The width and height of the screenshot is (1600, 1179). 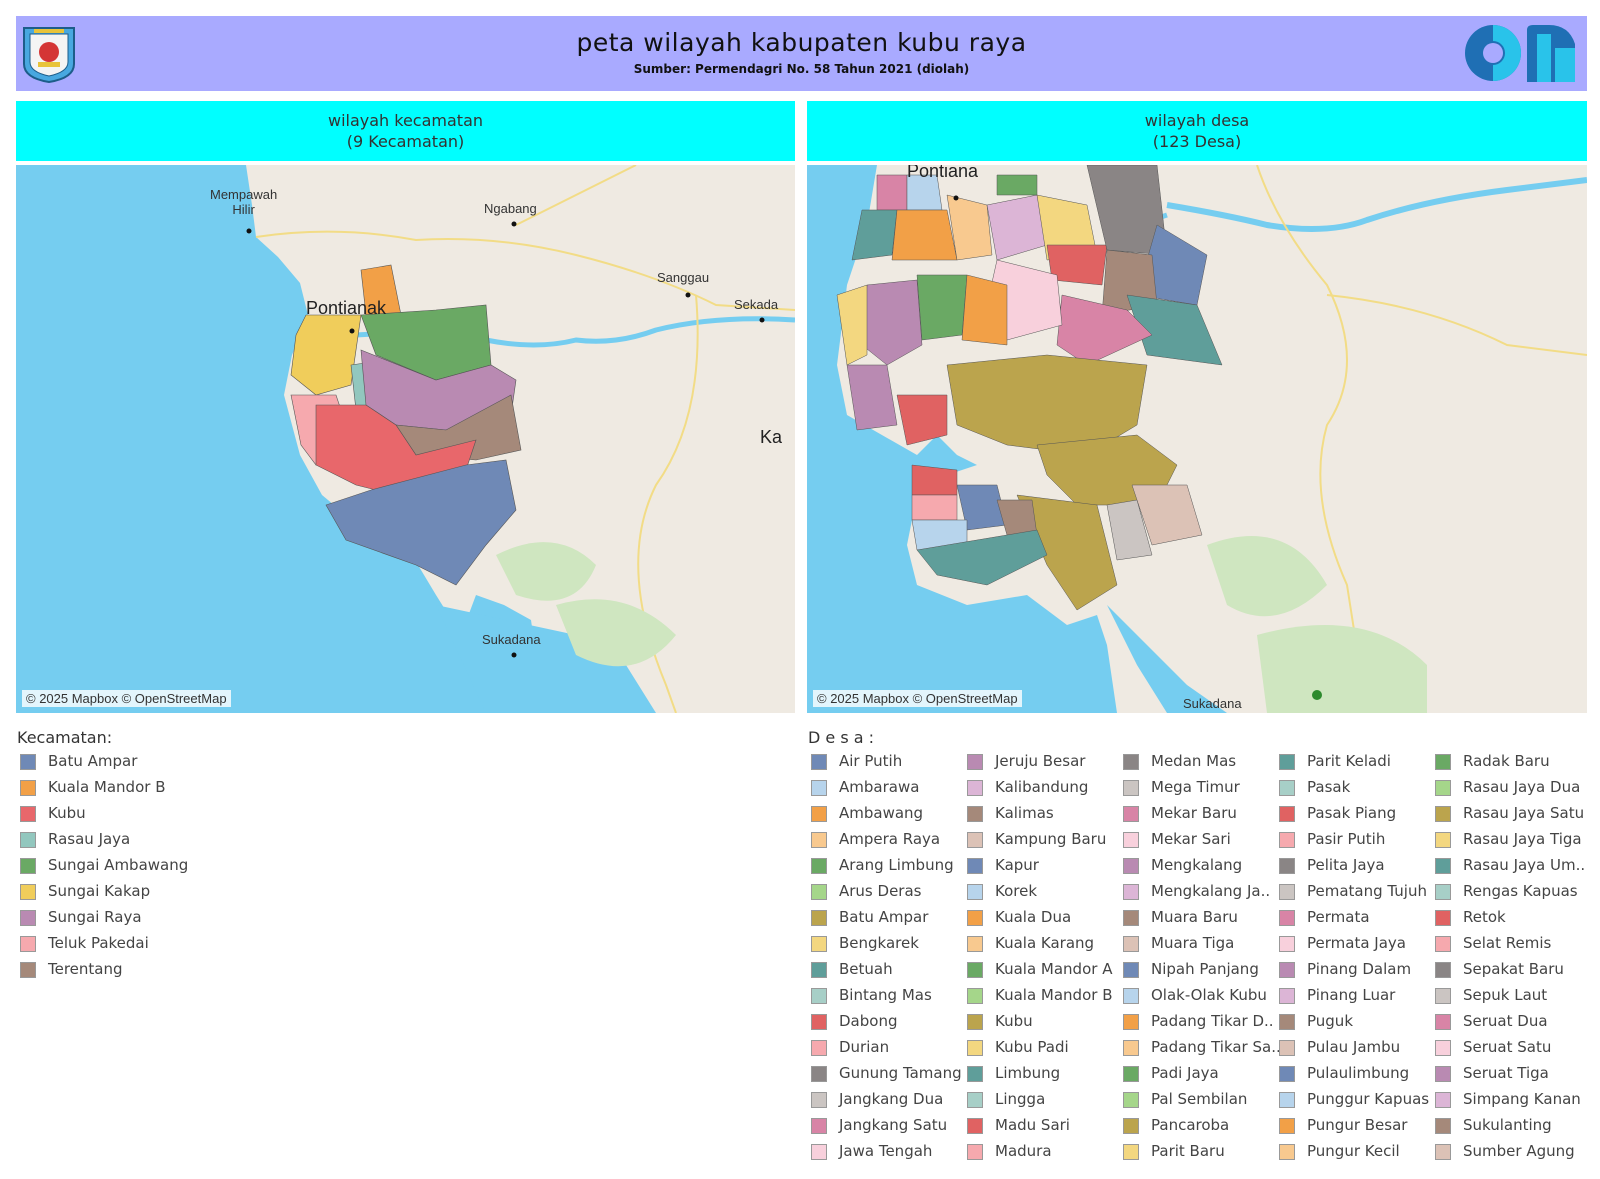 What do you see at coordinates (421, 522) in the screenshot?
I see `district-batu-ampar` at bounding box center [421, 522].